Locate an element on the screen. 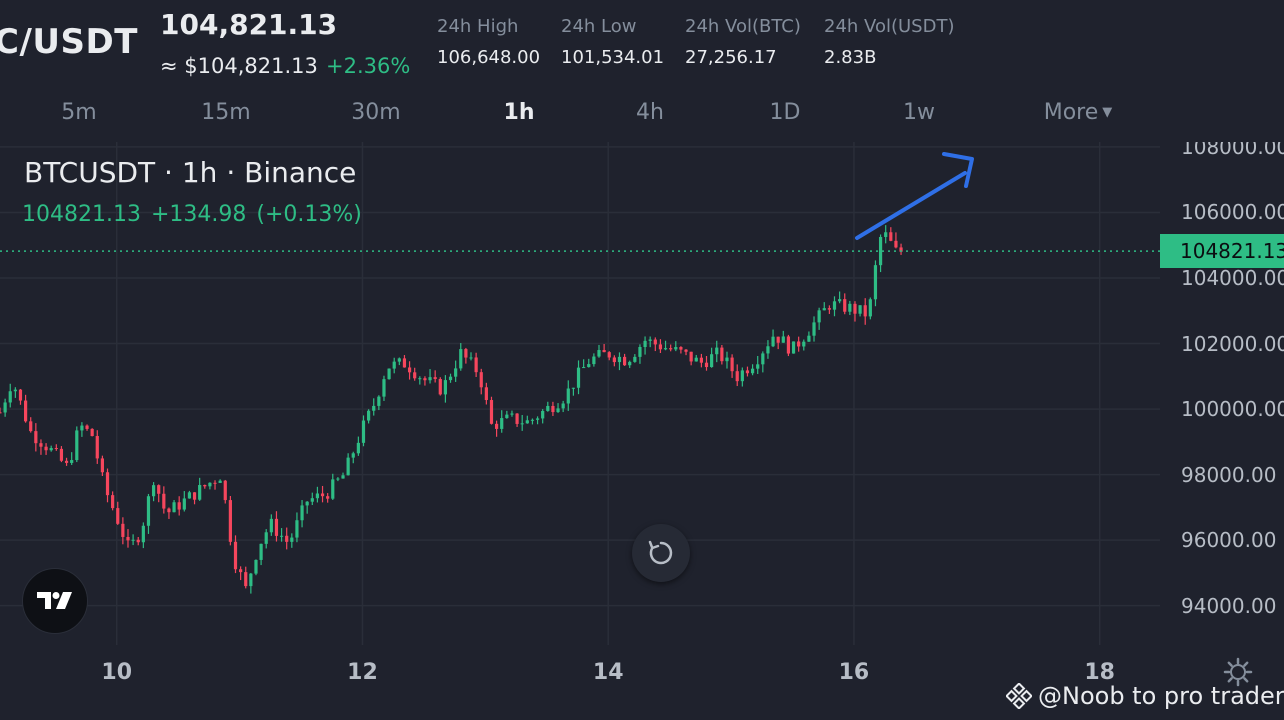 The height and width of the screenshot is (720, 1284). reset-chart-icon is located at coordinates (660, 552).